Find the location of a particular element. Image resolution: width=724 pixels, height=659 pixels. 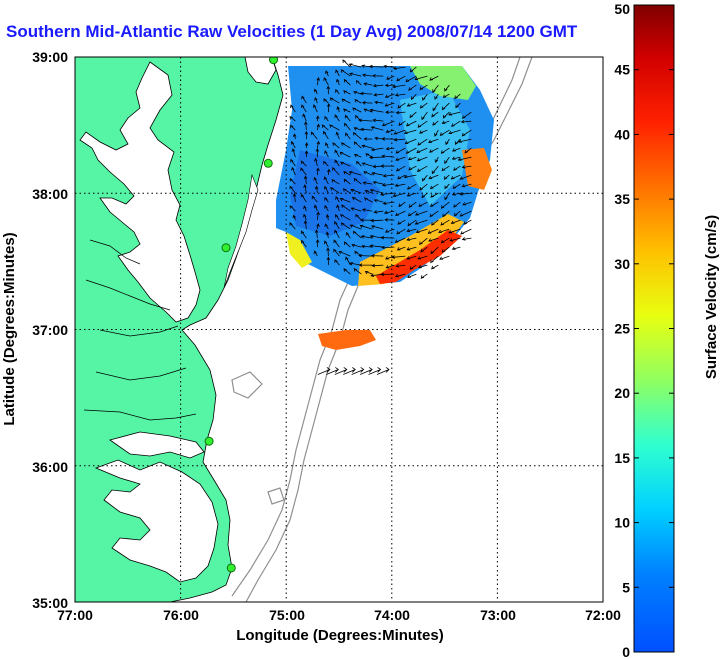

colorbar-tick-label: 25 is located at coordinates (622, 329).